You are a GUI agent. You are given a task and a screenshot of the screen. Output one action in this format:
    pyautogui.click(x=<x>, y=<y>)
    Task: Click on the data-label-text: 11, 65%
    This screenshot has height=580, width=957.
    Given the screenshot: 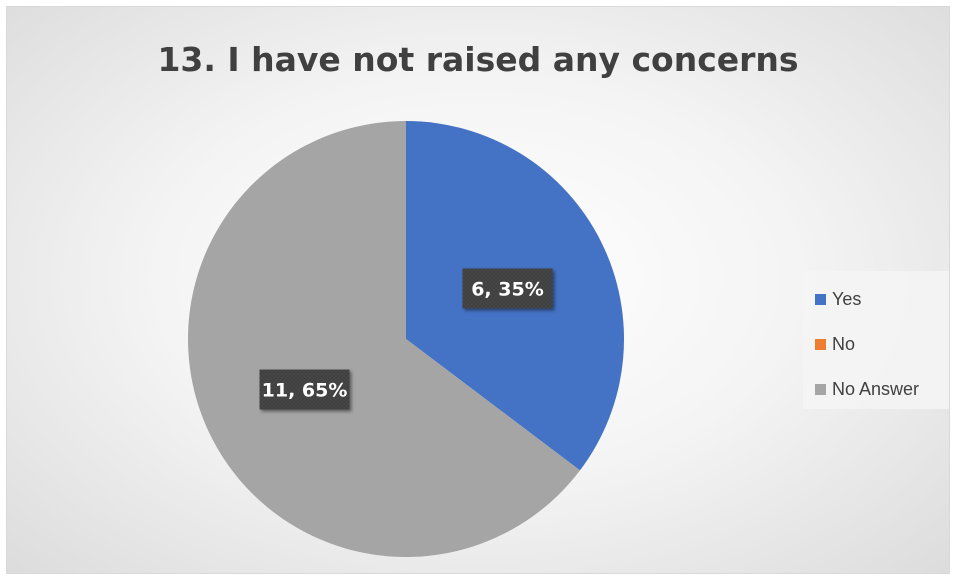 What is the action you would take?
    pyautogui.click(x=305, y=391)
    